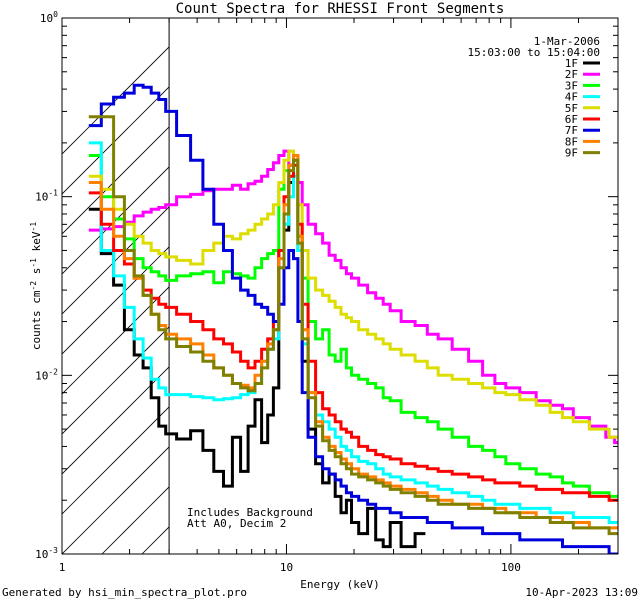  Describe the element at coordinates (49, 17) in the screenshot. I see `y-tick-label: 10⁰` at that location.